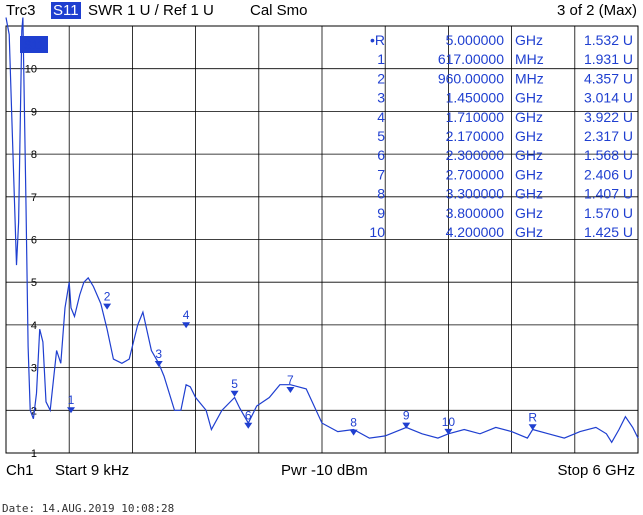 The width and height of the screenshot is (643, 515). I want to click on marker-table-value: 2.317 U, so click(608, 136).